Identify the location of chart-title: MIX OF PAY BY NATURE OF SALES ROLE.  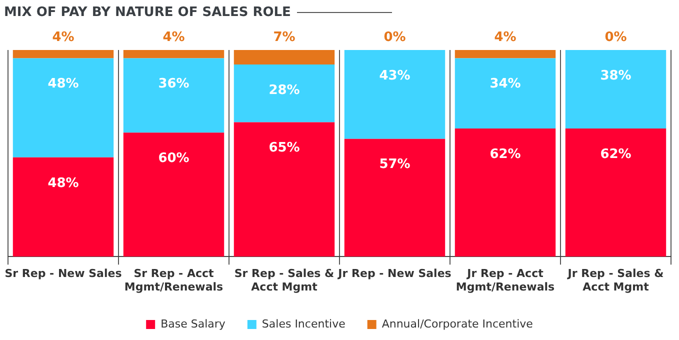
(147, 12).